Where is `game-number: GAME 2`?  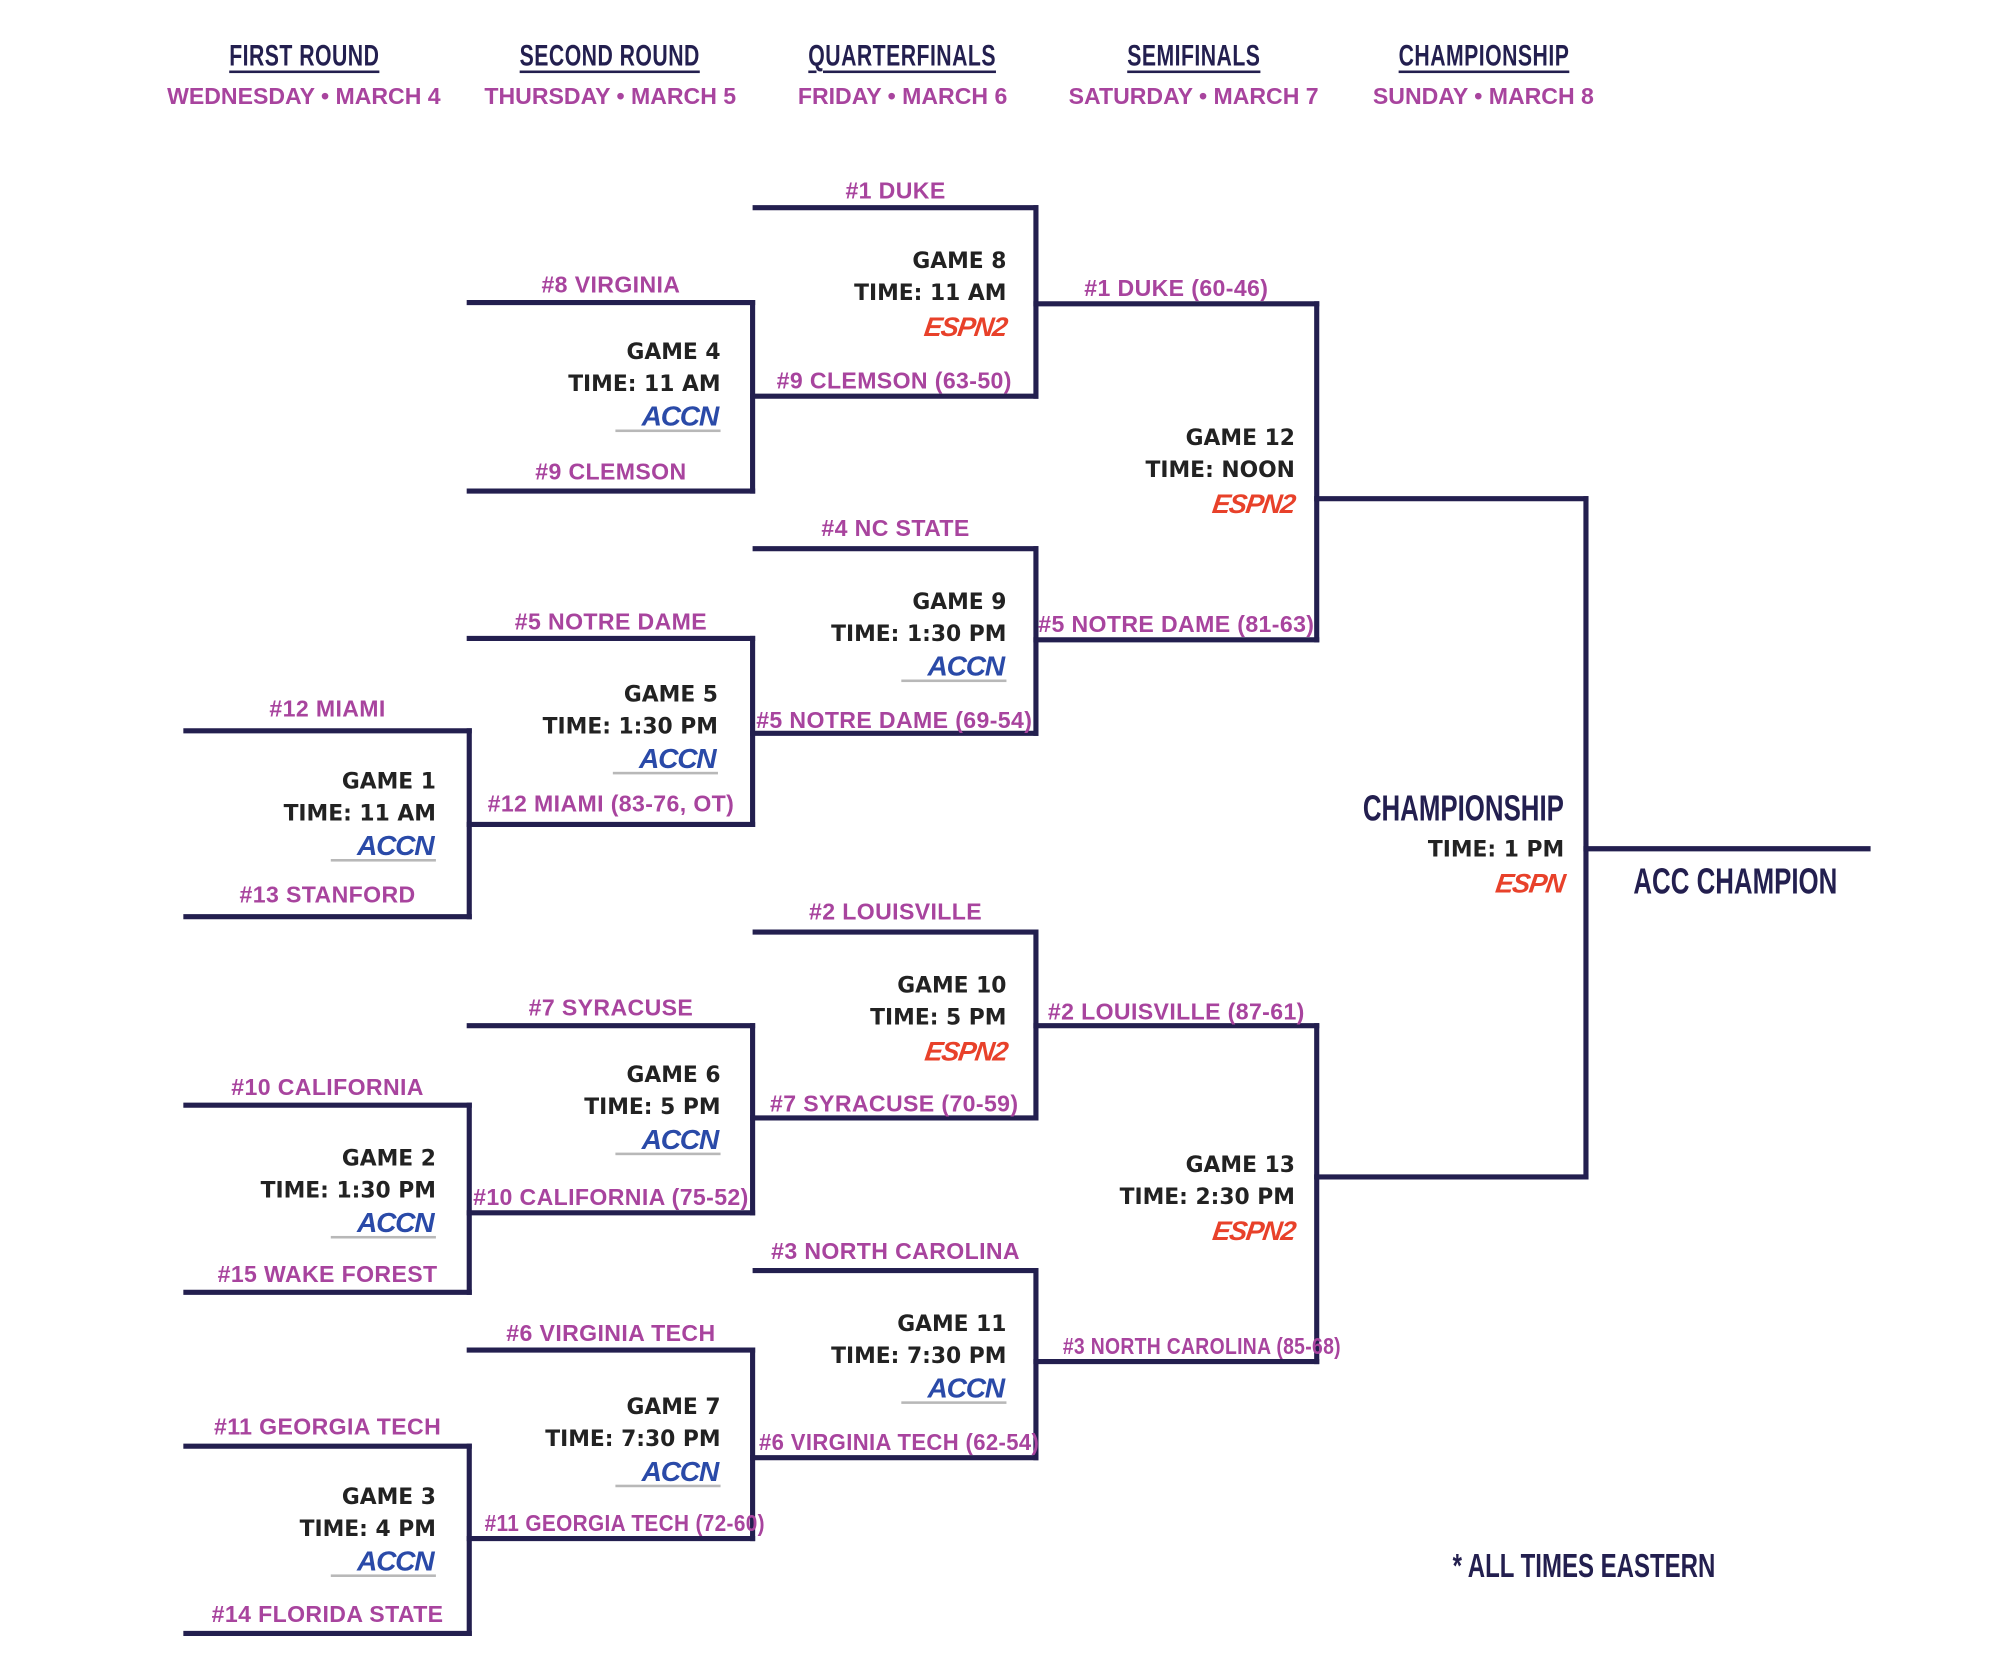 game-number: GAME 2 is located at coordinates (388, 1159).